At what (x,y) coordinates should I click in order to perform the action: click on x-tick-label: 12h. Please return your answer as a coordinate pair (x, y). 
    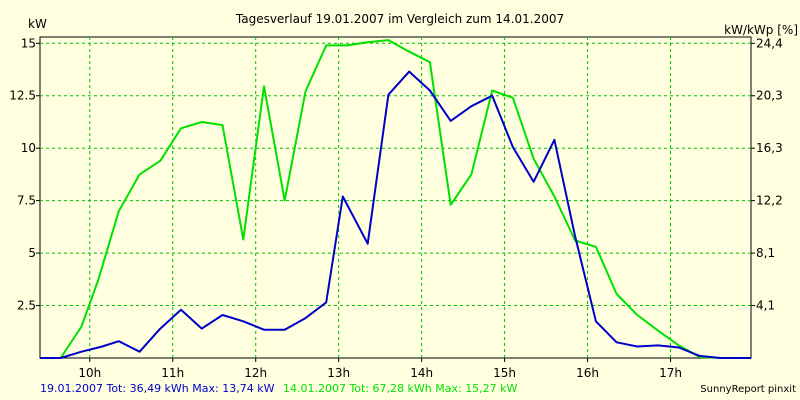
    Looking at the image, I should click on (255, 373).